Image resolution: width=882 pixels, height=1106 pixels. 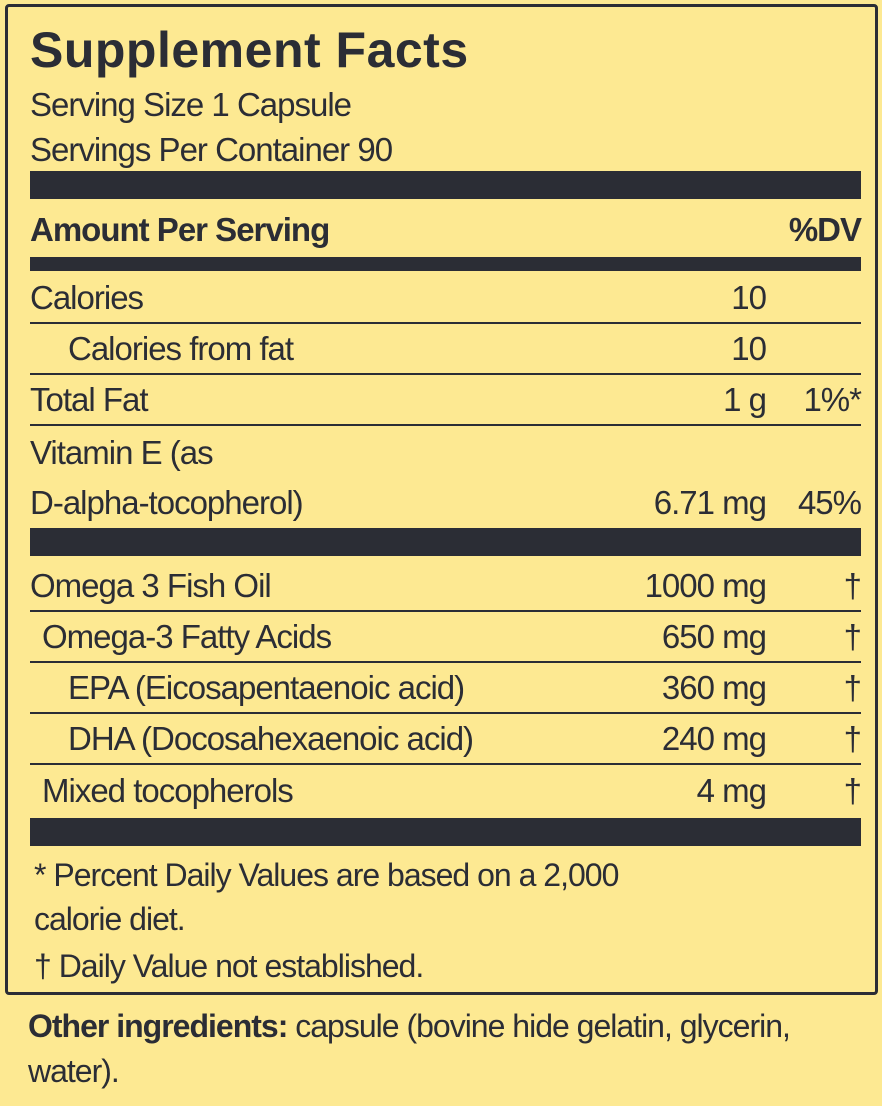 What do you see at coordinates (110, 919) in the screenshot?
I see `footnote-percent-dv-cont: calorie diet.` at bounding box center [110, 919].